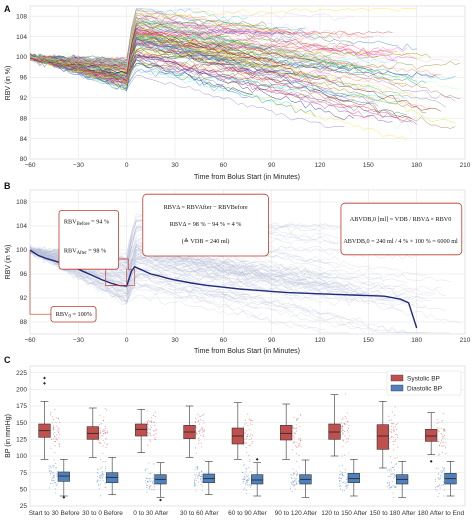 The image size is (474, 527). Describe the element at coordinates (24, 298) in the screenshot. I see `y-tick-label: 92` at that location.